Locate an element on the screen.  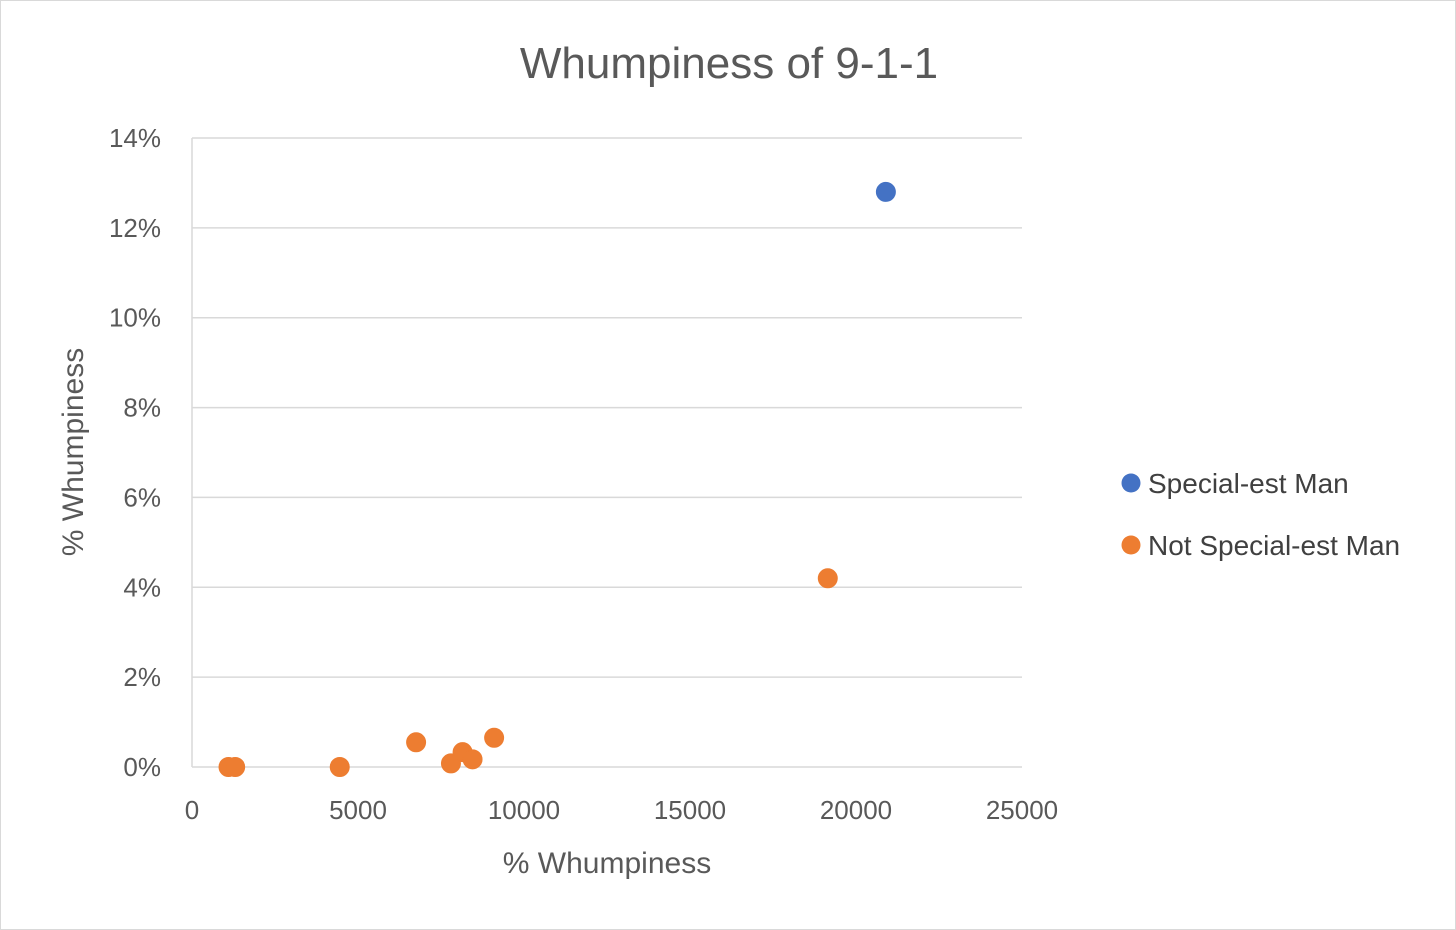
legend-label: Special-est Man is located at coordinates (1248, 483).